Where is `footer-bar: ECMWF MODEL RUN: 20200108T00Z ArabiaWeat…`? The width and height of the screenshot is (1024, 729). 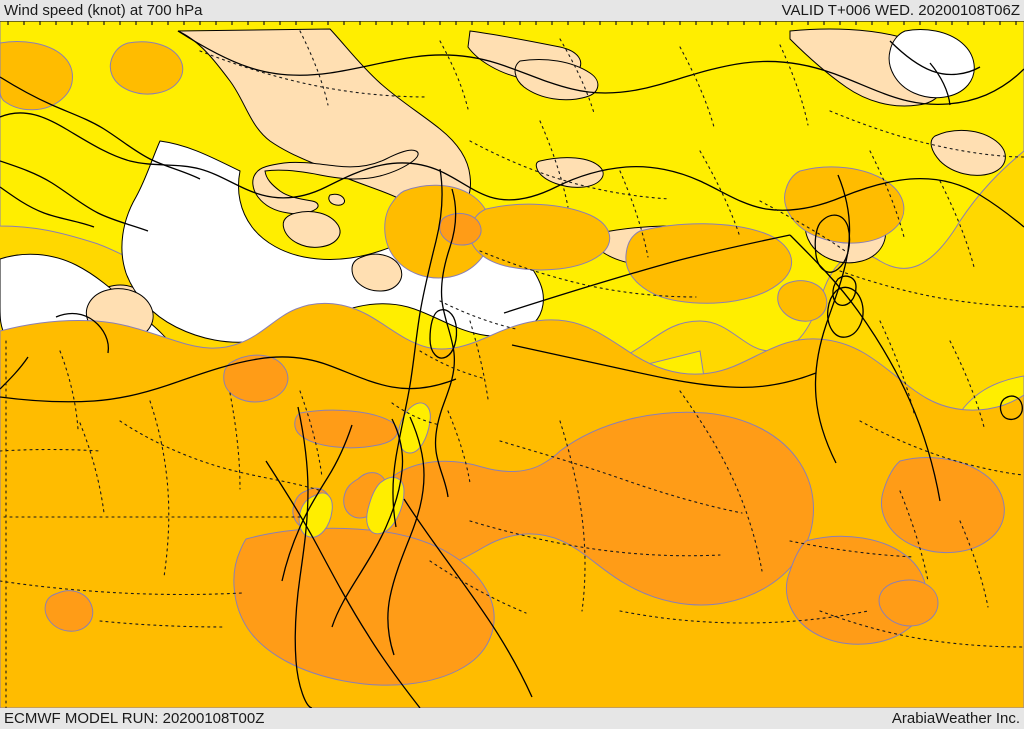 footer-bar: ECMWF MODEL RUN: 20200108T00Z ArabiaWeat… is located at coordinates (512, 718).